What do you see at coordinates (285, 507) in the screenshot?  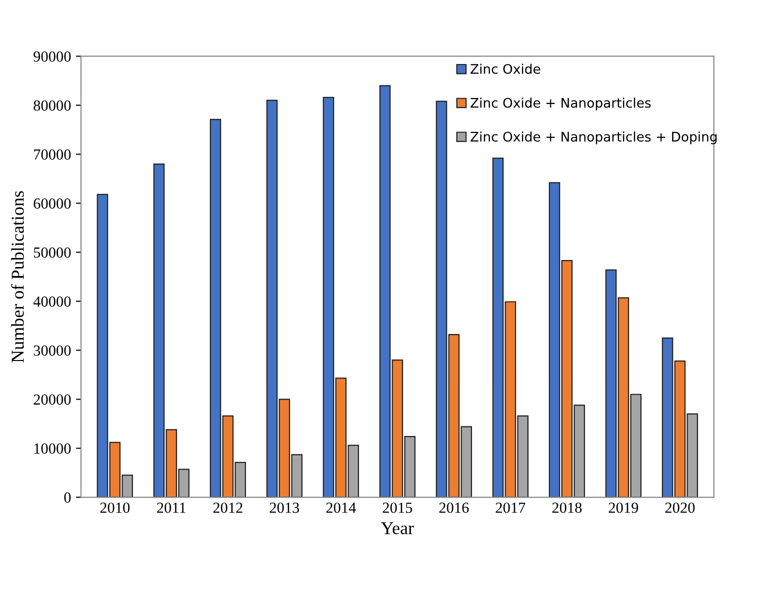 I see `x-tick-label: 2013` at bounding box center [285, 507].